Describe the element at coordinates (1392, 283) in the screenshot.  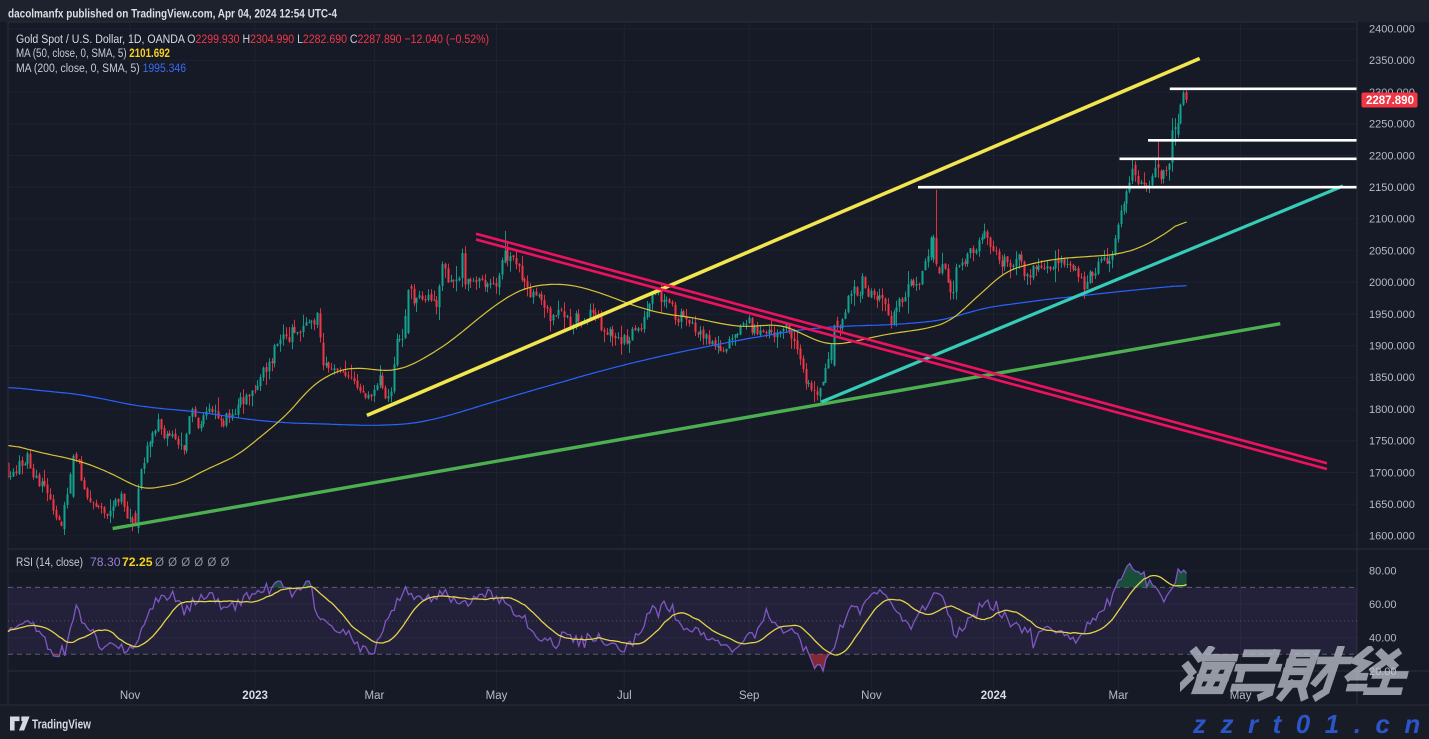
I see `svg-text: 2000.000` at that location.